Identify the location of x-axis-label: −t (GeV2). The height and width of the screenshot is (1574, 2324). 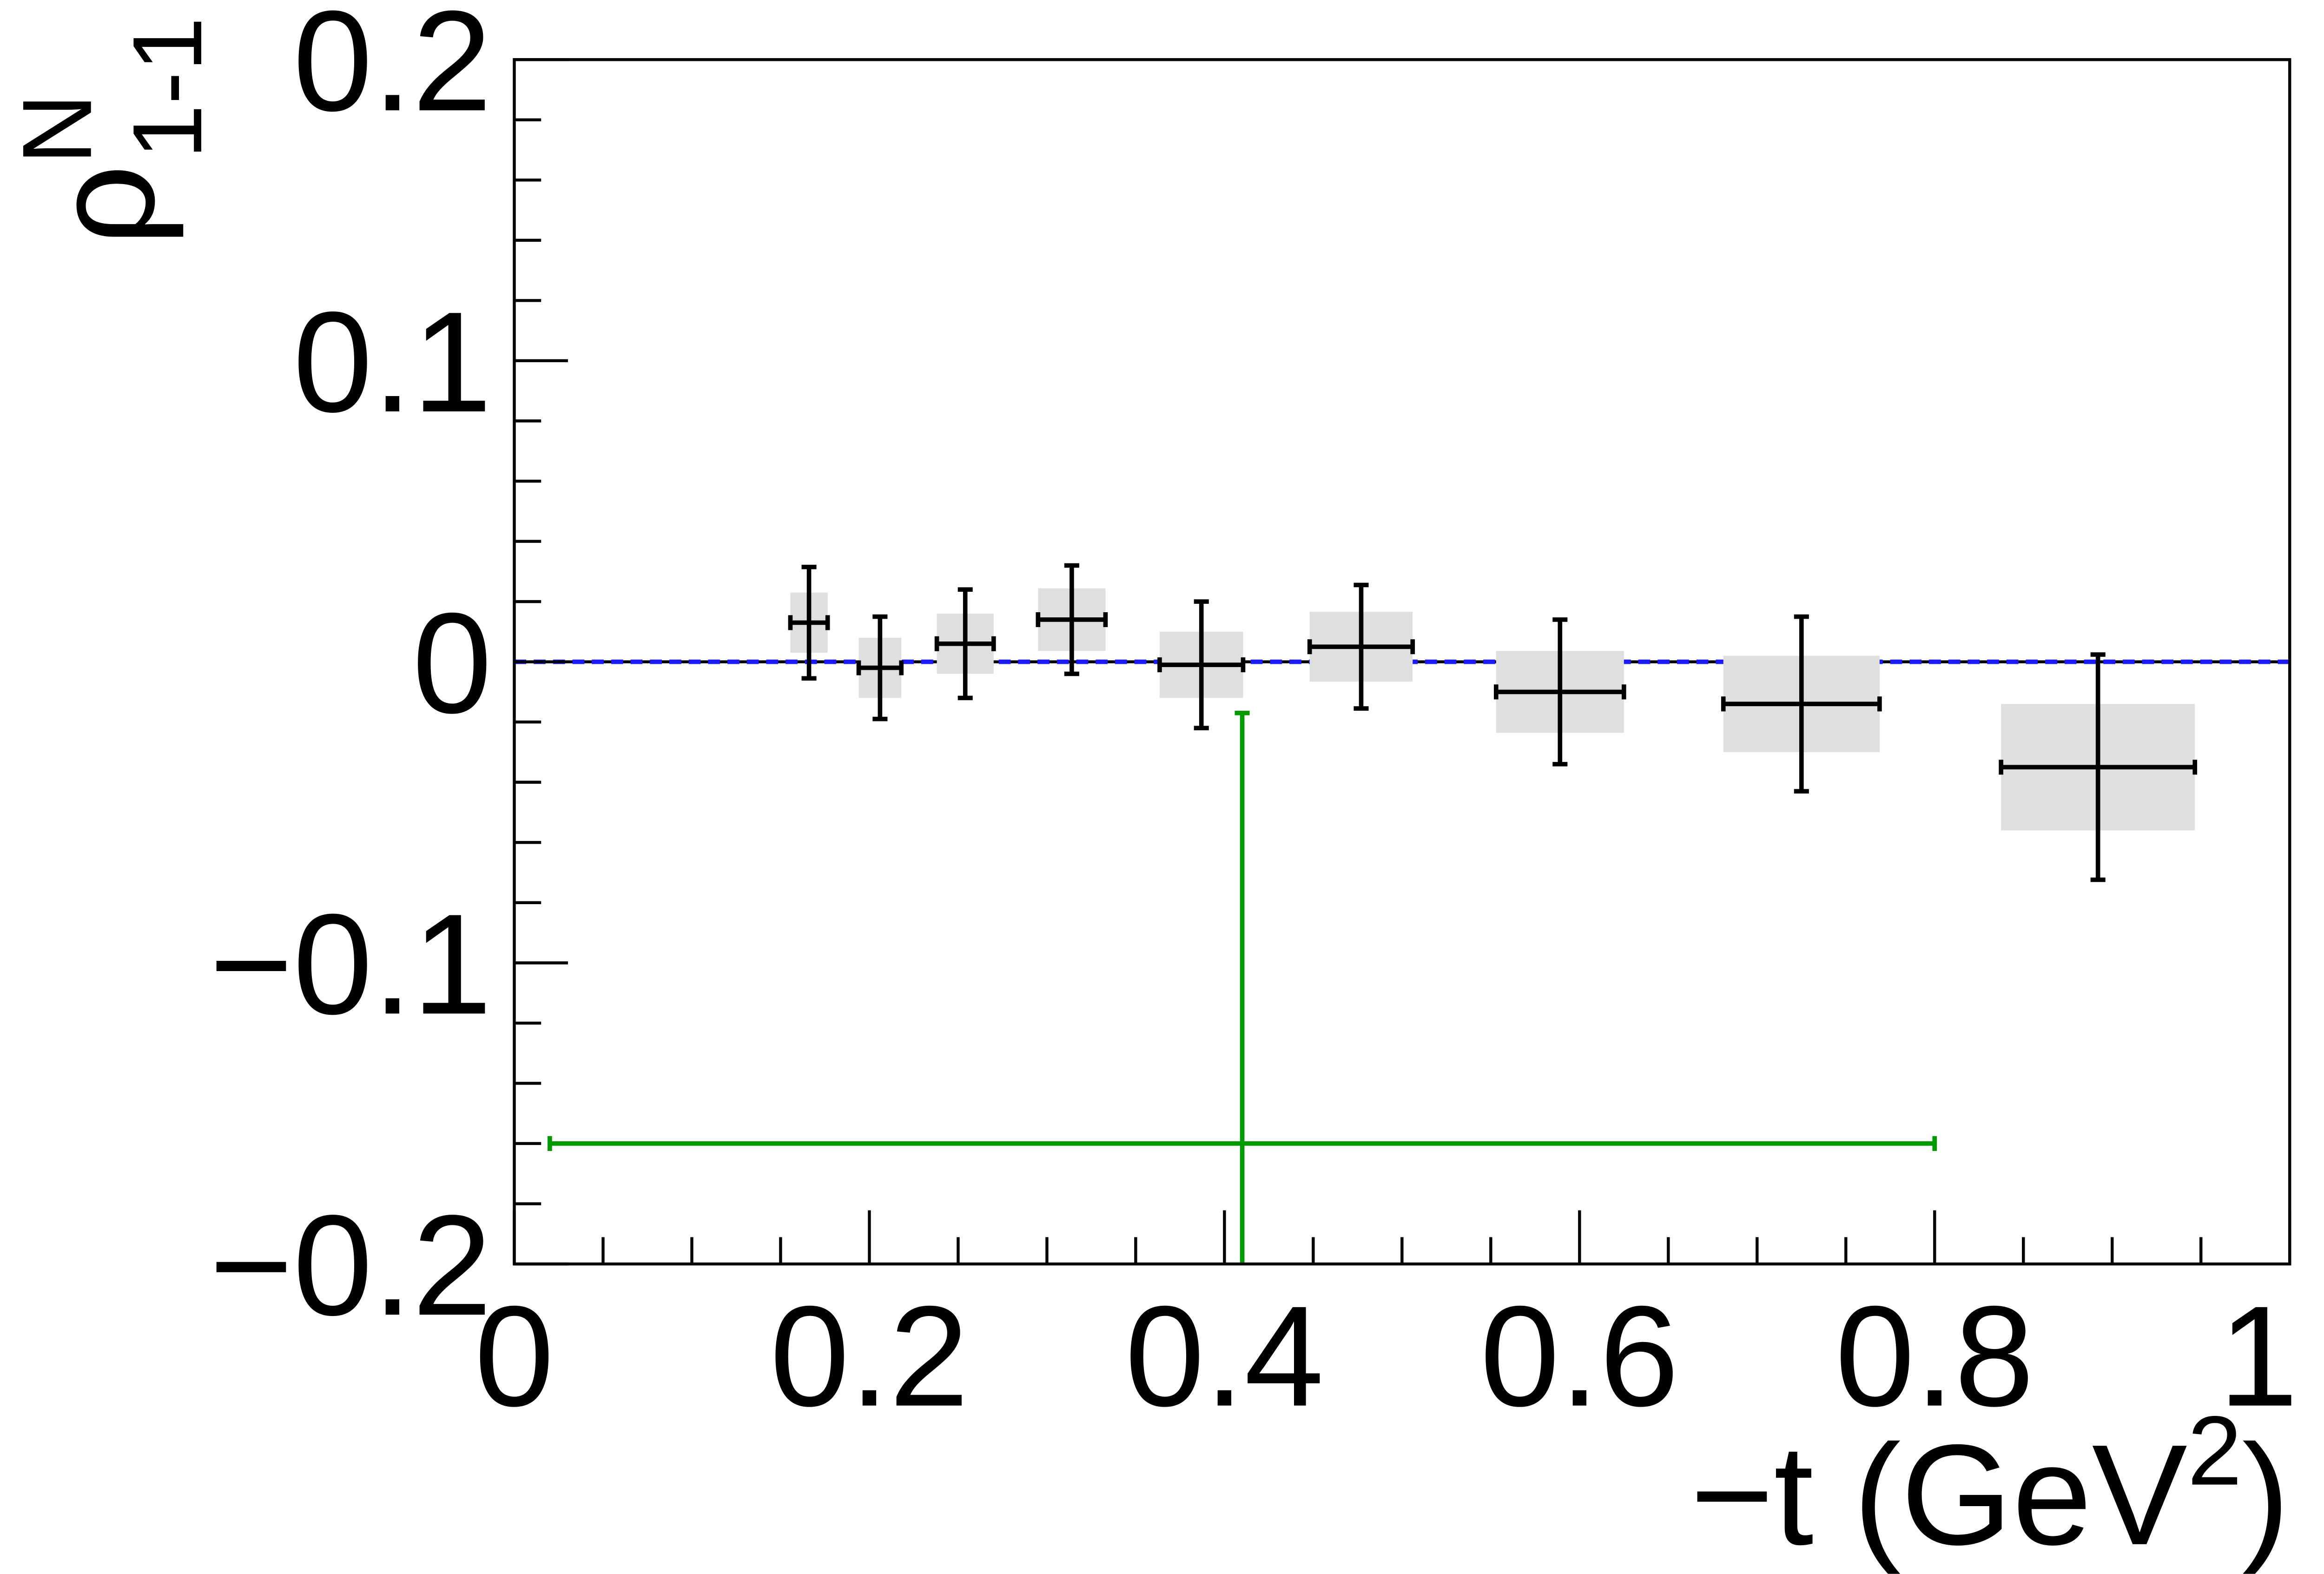
(1990, 1484).